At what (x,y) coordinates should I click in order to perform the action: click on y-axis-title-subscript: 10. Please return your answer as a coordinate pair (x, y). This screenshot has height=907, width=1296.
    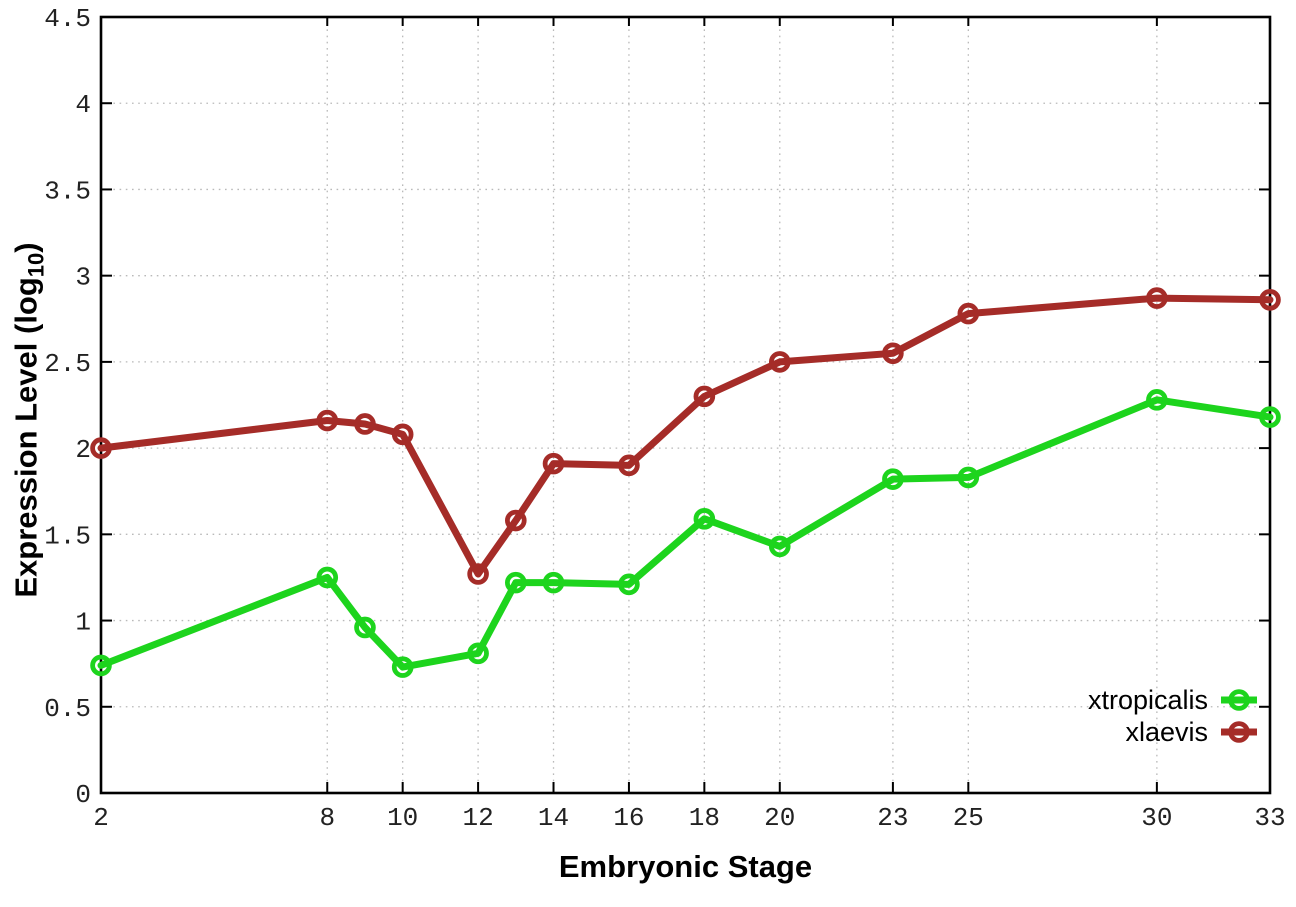
    Looking at the image, I should click on (36, 265).